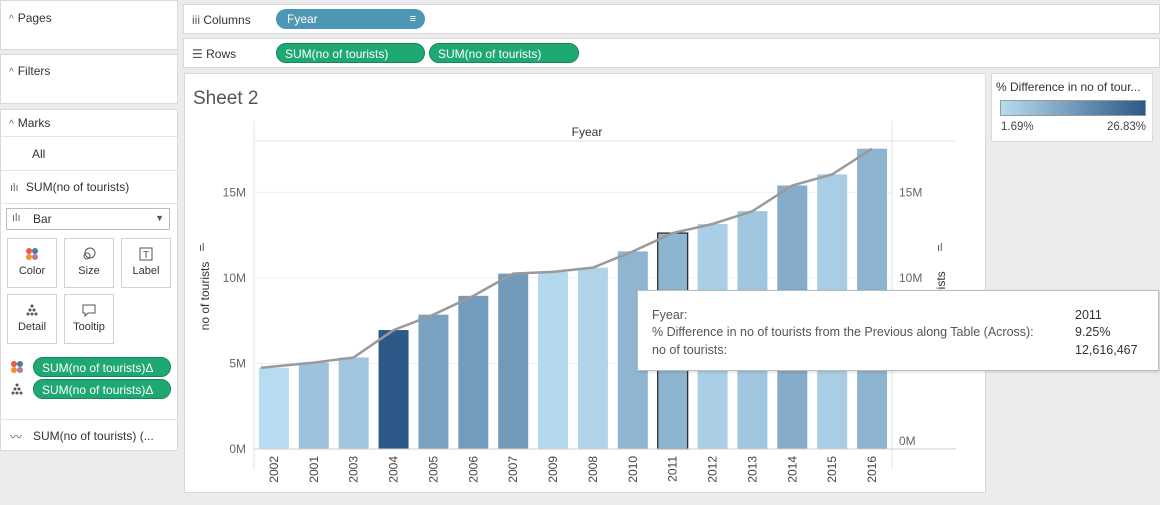 Image resolution: width=1160 pixels, height=505 pixels. Describe the element at coordinates (473, 469) in the screenshot. I see `x-tick-2006: 2006` at that location.